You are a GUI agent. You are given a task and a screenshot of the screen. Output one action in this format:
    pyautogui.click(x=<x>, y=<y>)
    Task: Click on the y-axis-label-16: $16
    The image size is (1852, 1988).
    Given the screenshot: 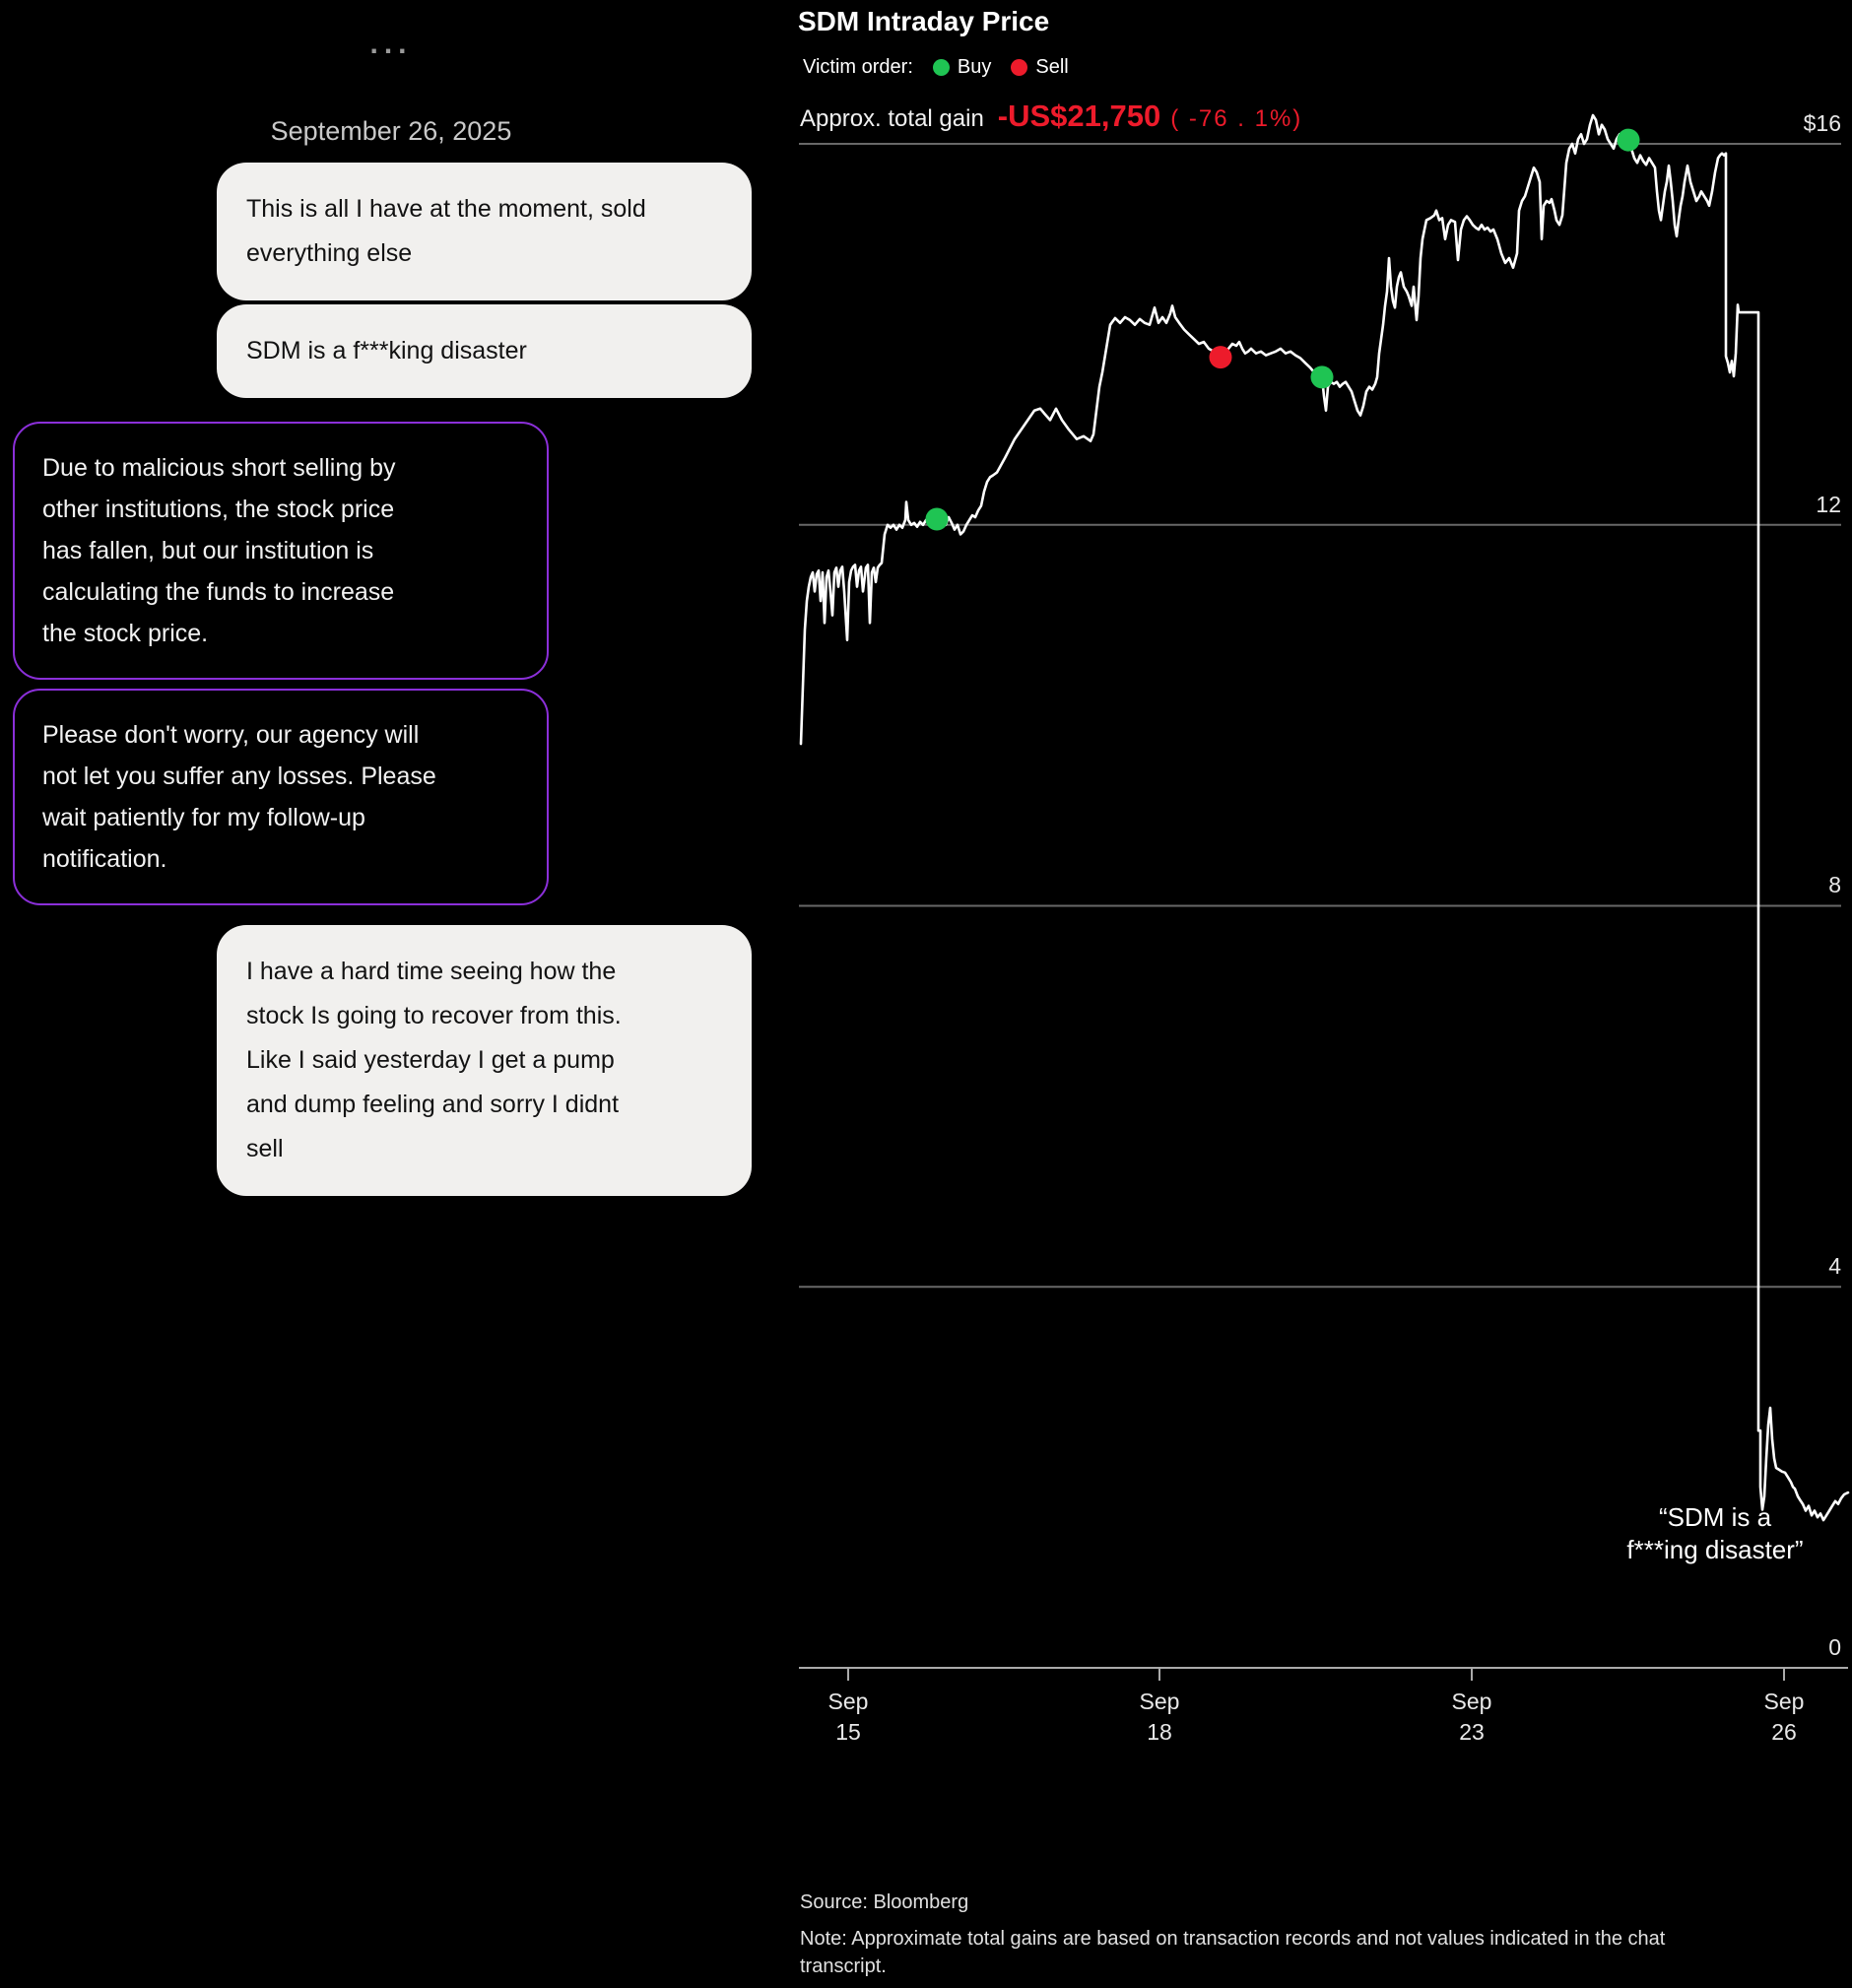 What is the action you would take?
    pyautogui.click(x=1822, y=123)
    